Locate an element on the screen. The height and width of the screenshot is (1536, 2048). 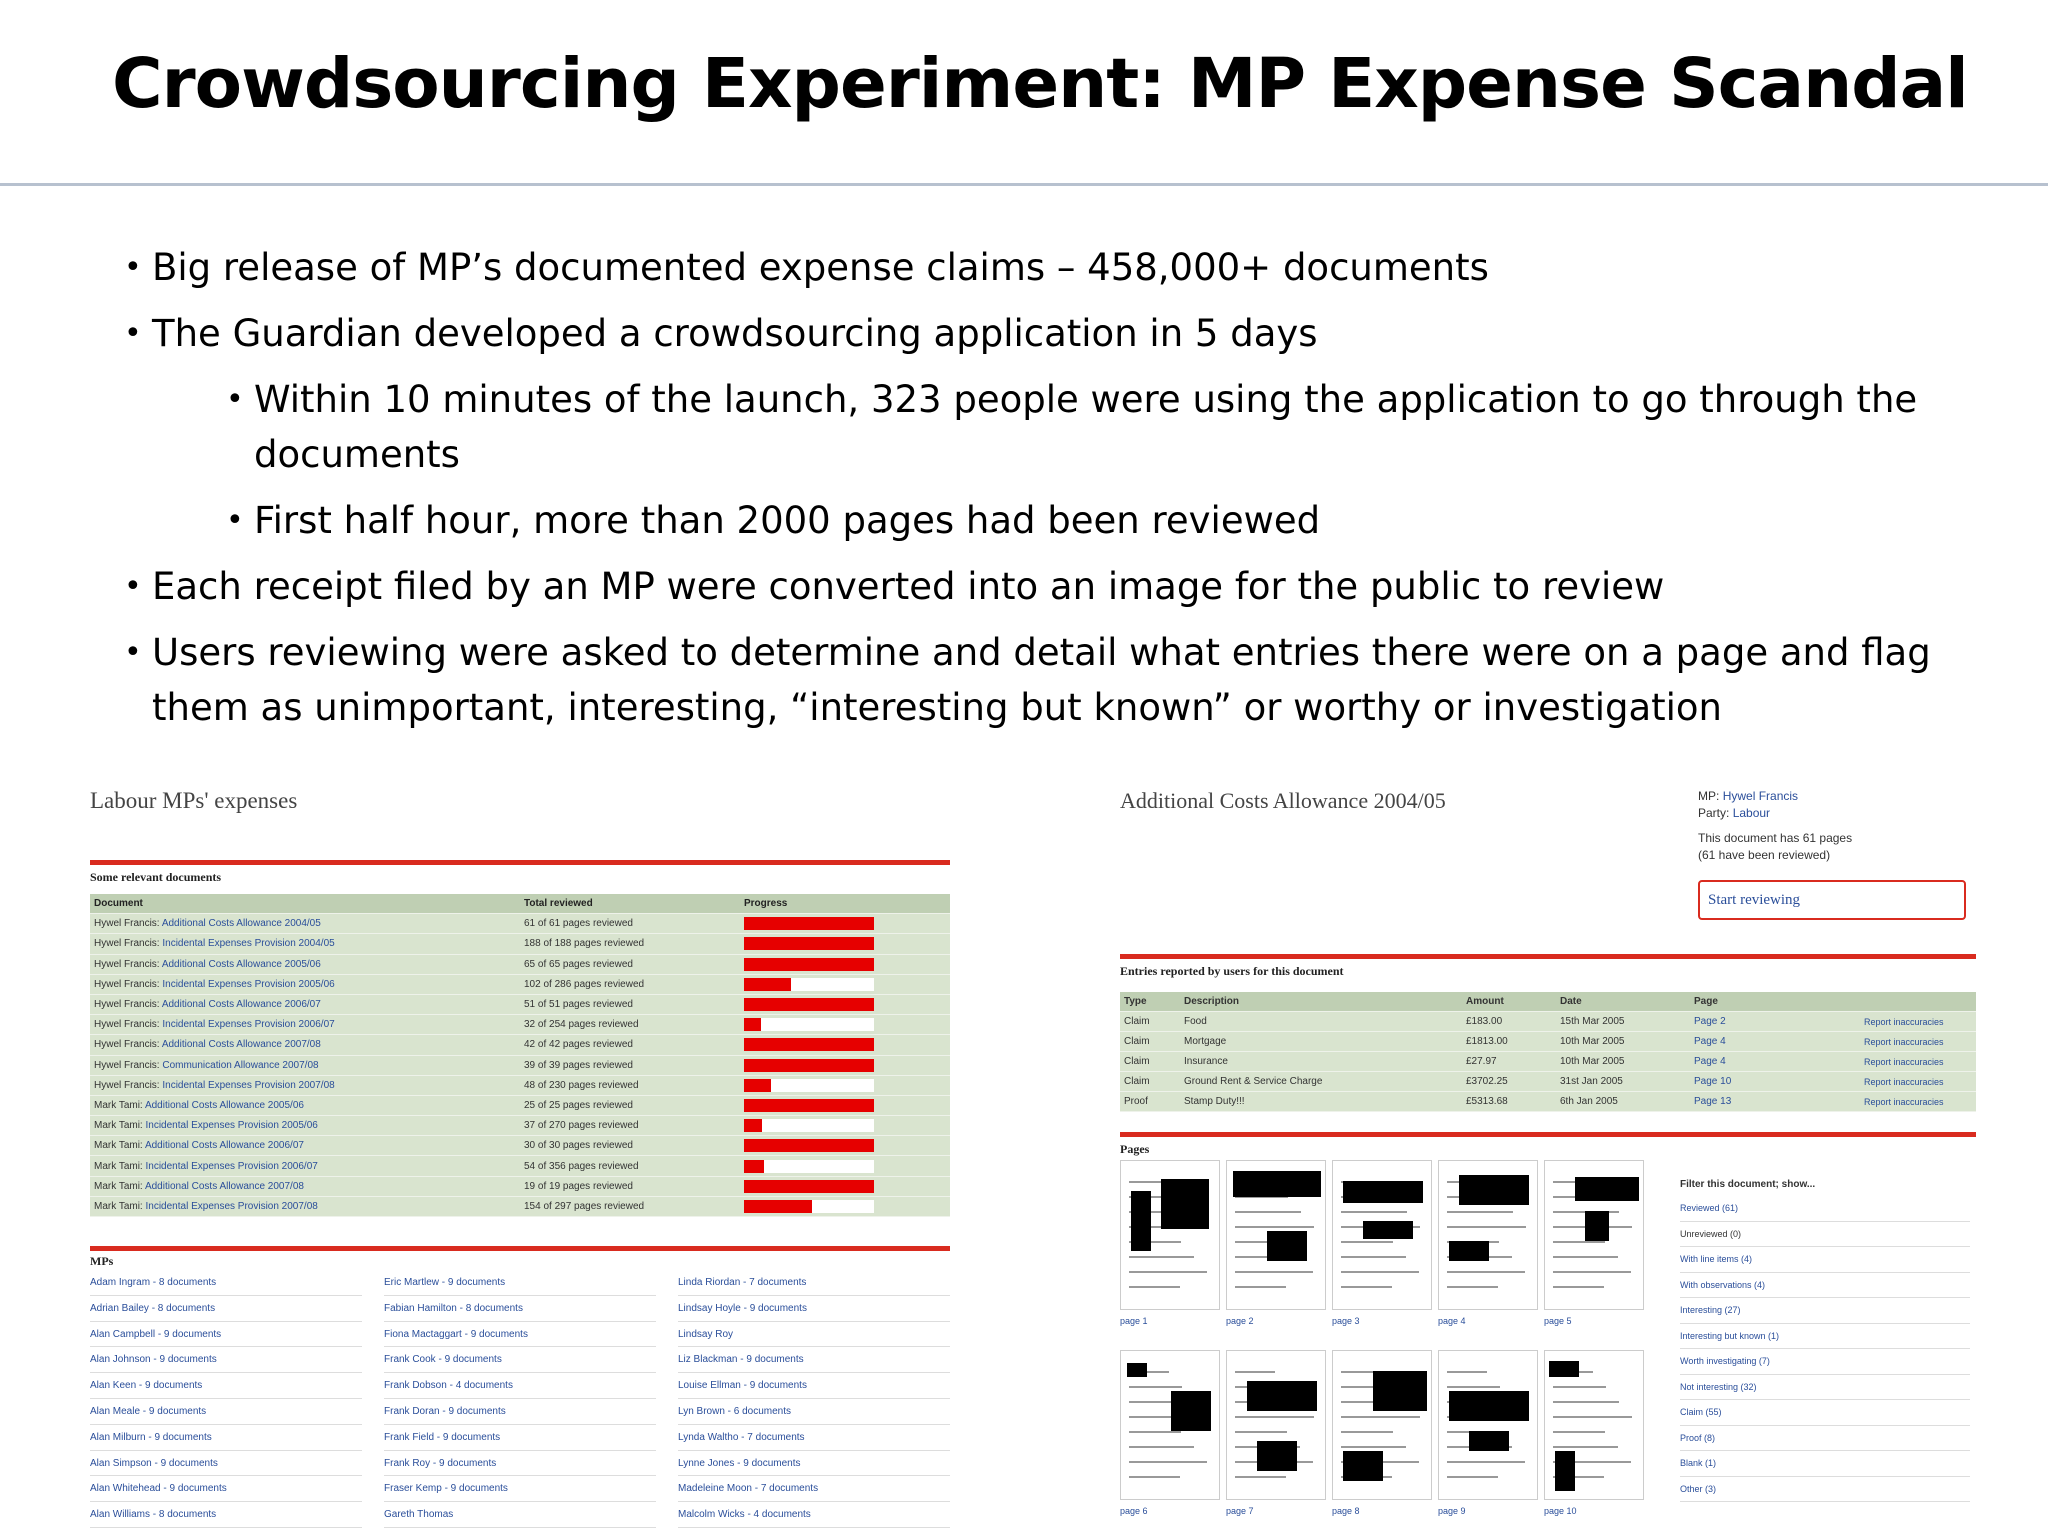
mp-link: Alan Campbell - 9 documents is located at coordinates (226, 1335).